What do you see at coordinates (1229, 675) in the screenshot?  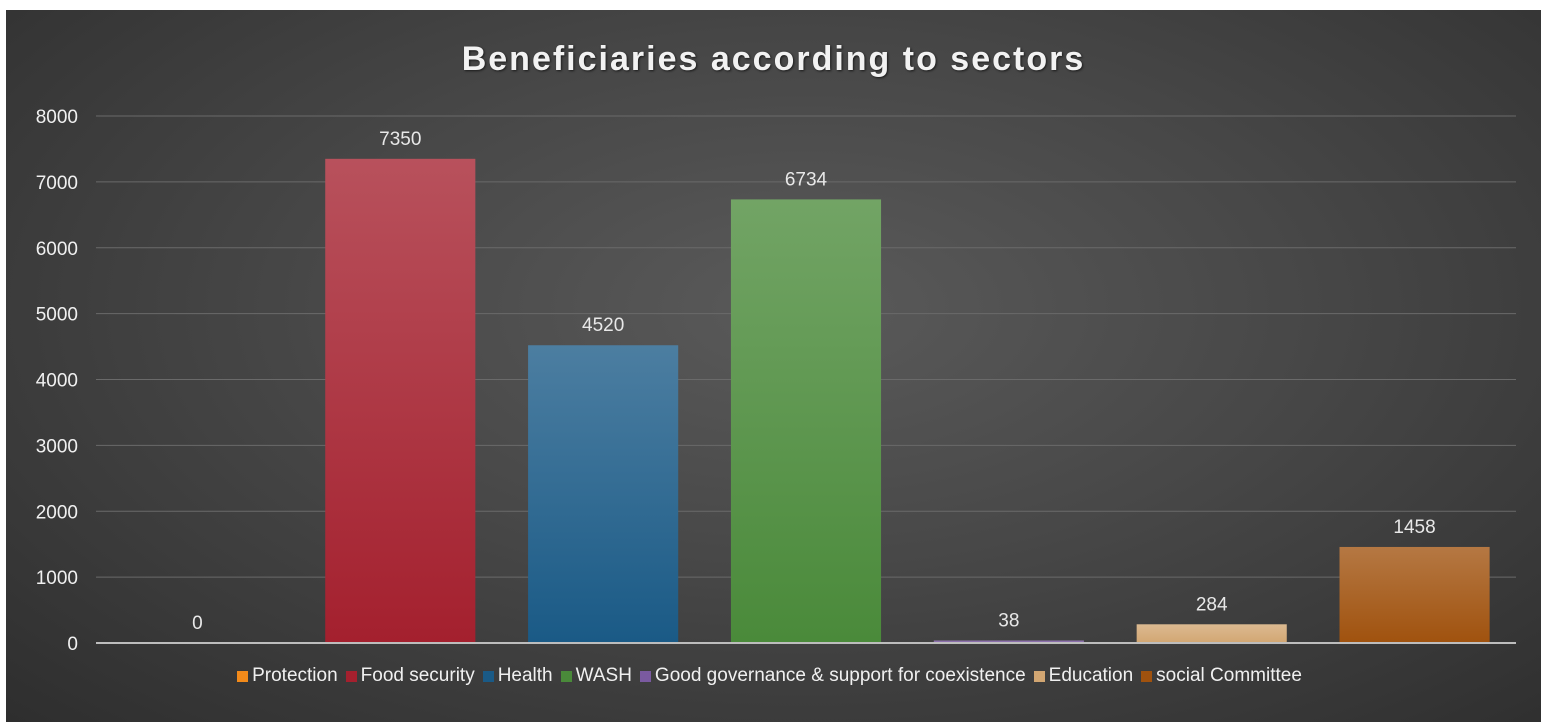 I see `legend-label: social Committee` at bounding box center [1229, 675].